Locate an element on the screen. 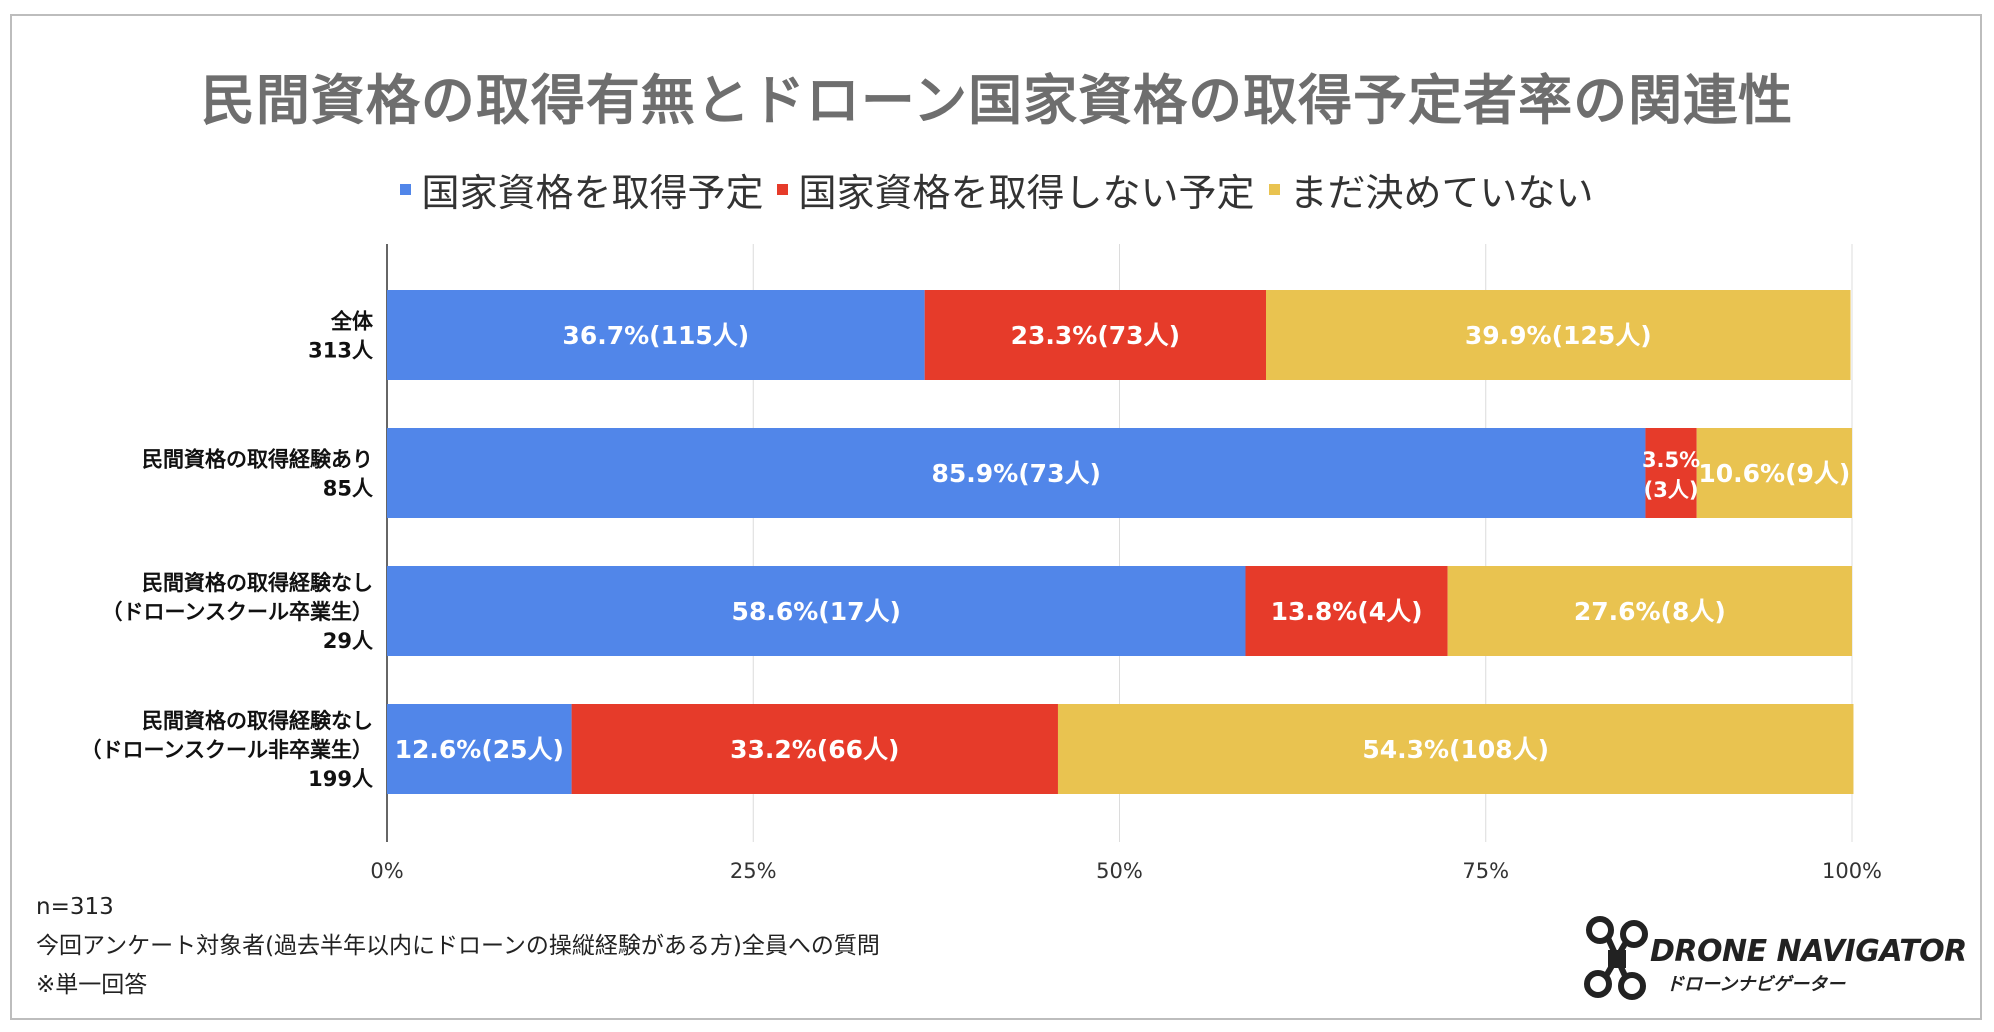  x-tick-label: 75% is located at coordinates (1485, 871).